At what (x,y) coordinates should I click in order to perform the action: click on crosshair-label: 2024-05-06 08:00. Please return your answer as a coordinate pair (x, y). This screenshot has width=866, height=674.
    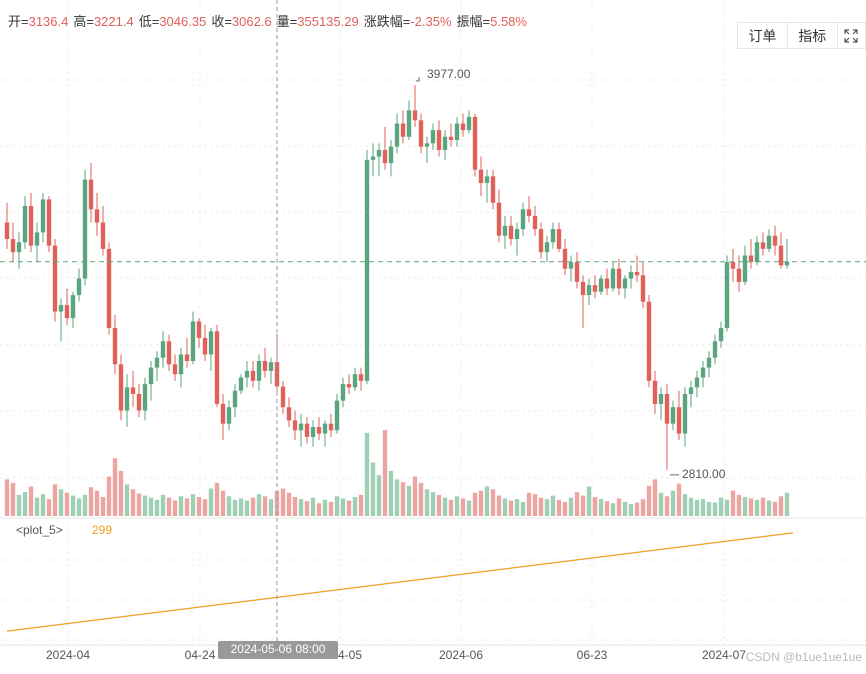
    Looking at the image, I should click on (278, 649).